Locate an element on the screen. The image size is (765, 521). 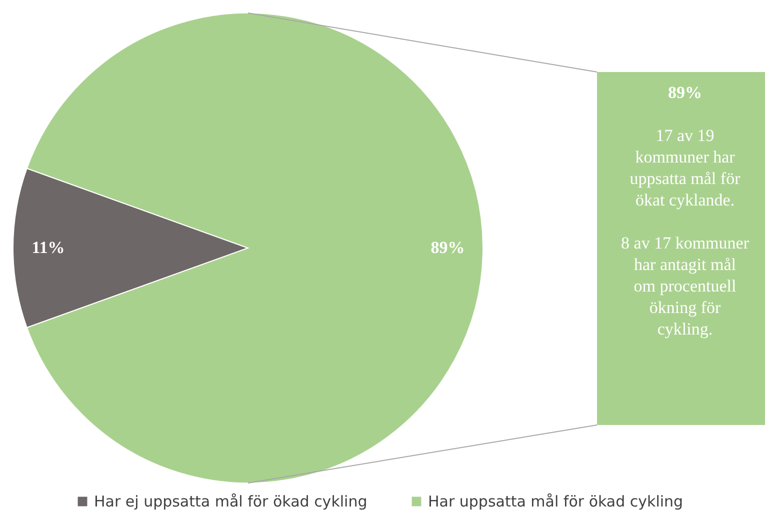
text: 8 av 17 kommuner har antagit mål om procentuell ökning för cykling. is located at coordinates (685, 286).